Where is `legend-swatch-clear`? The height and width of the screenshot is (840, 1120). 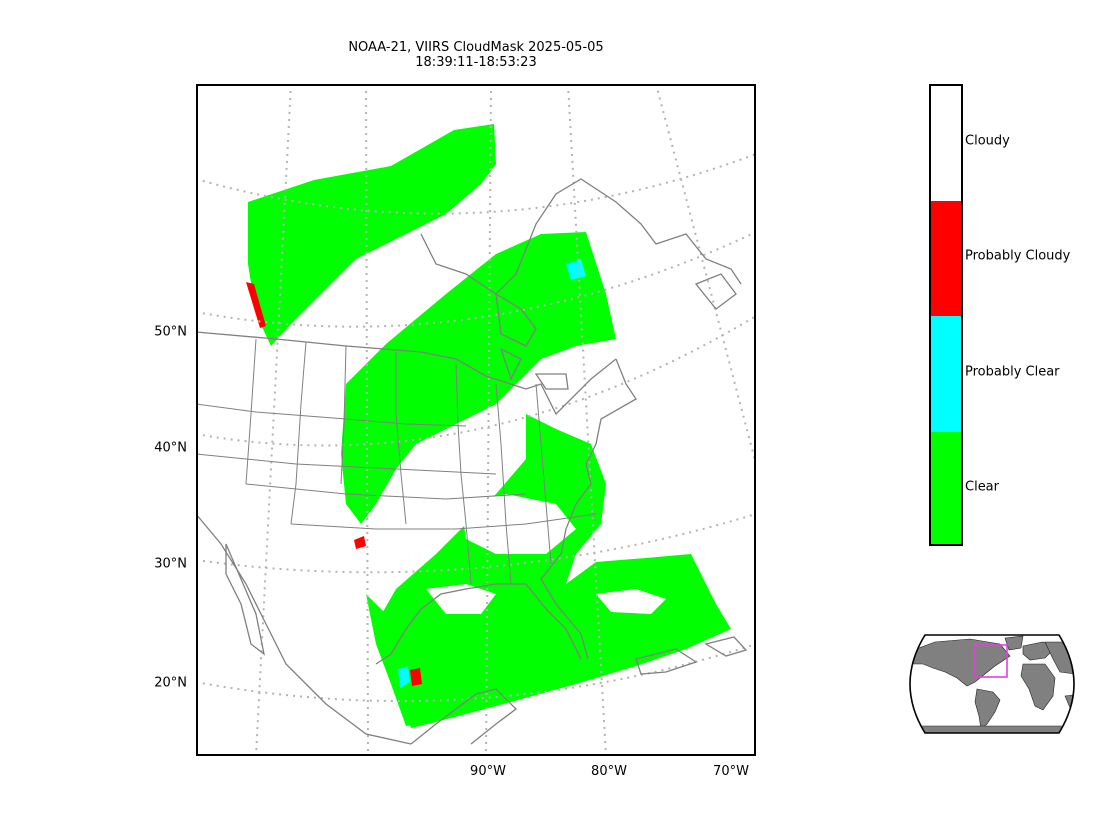
legend-swatch-clear is located at coordinates (946, 488).